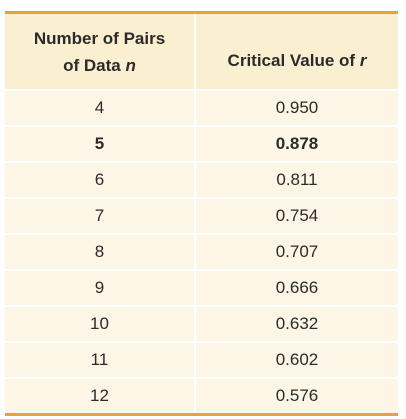  I want to click on pairs-cell: 7, so click(100, 215).